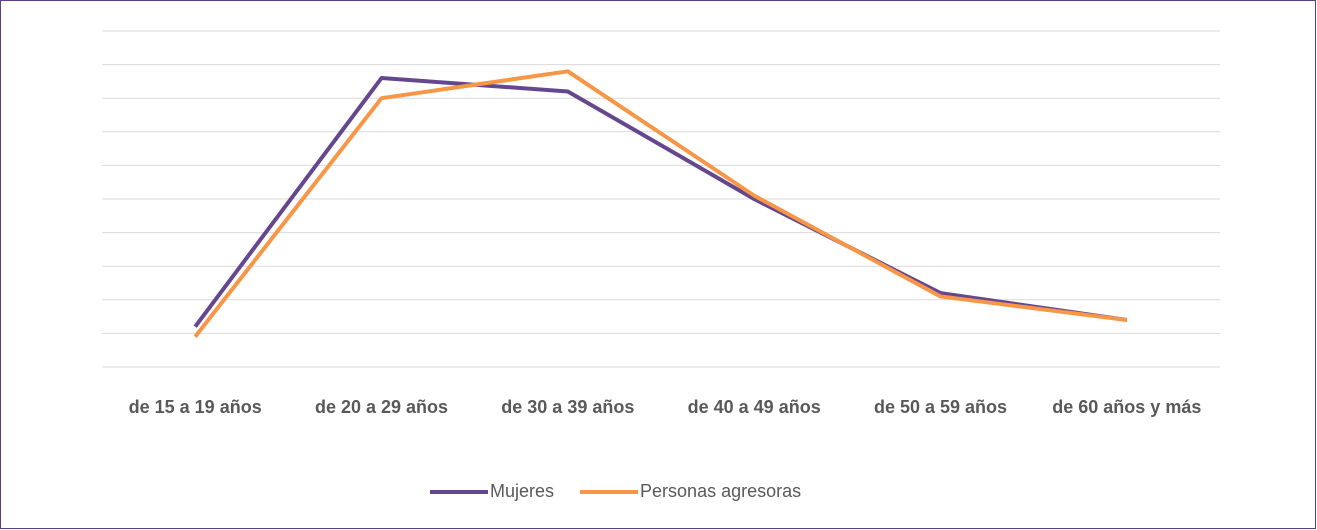  Describe the element at coordinates (754, 407) in the screenshot. I see `x-tick-label: de 40 a 49 años` at that location.